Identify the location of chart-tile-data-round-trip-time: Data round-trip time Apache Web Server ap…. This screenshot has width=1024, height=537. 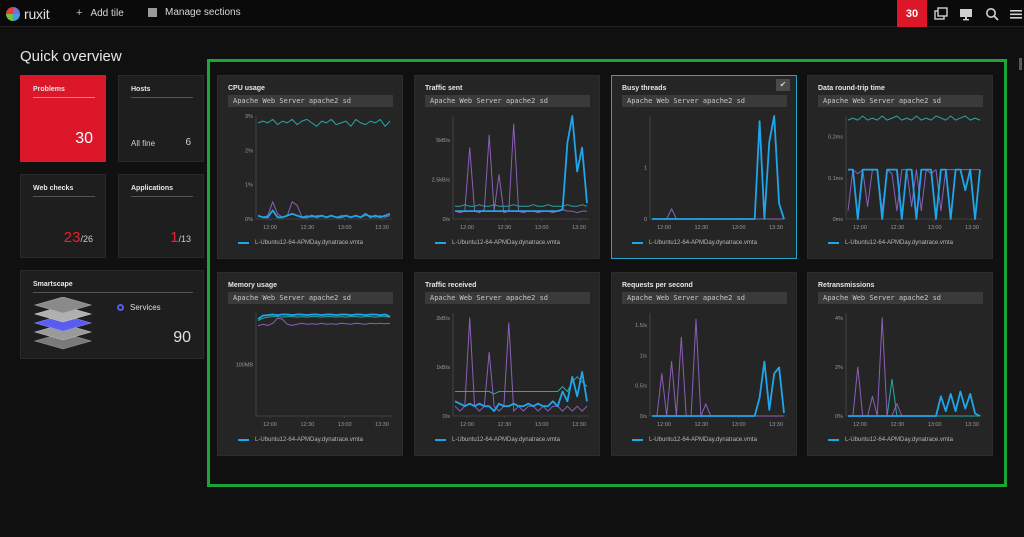
(900, 167).